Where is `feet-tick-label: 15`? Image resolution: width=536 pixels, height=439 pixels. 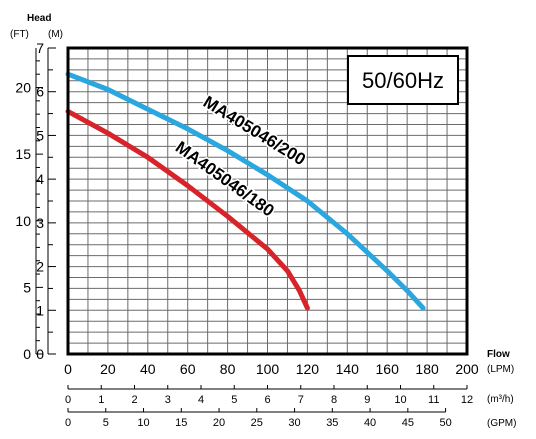 feet-tick-label: 15 is located at coordinates (23, 154).